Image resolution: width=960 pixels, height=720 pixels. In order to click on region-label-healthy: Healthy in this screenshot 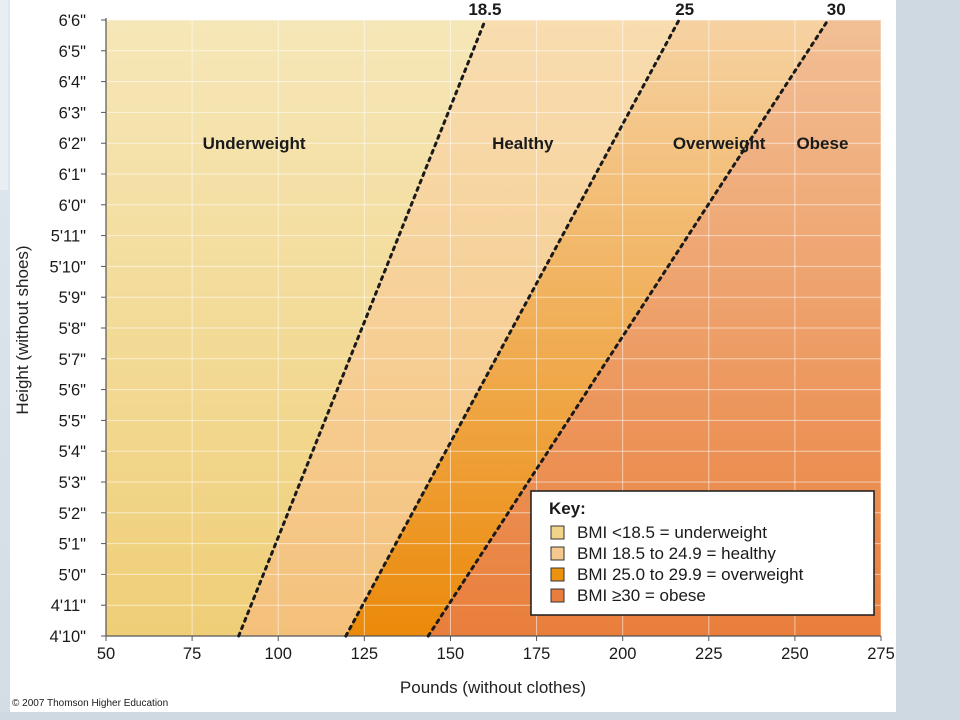, I will do `click(523, 143)`.